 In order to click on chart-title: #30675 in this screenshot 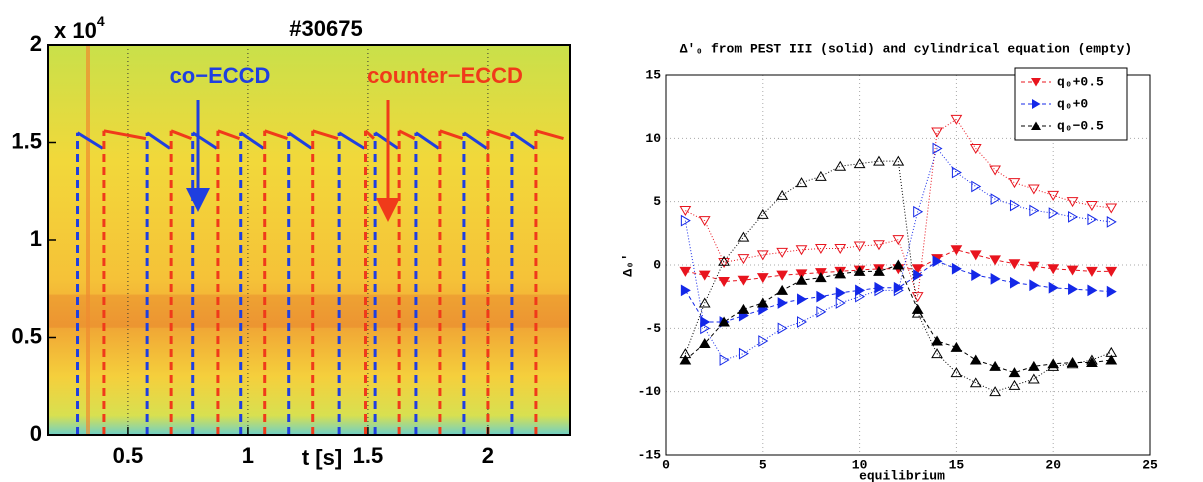, I will do `click(325, 28)`.